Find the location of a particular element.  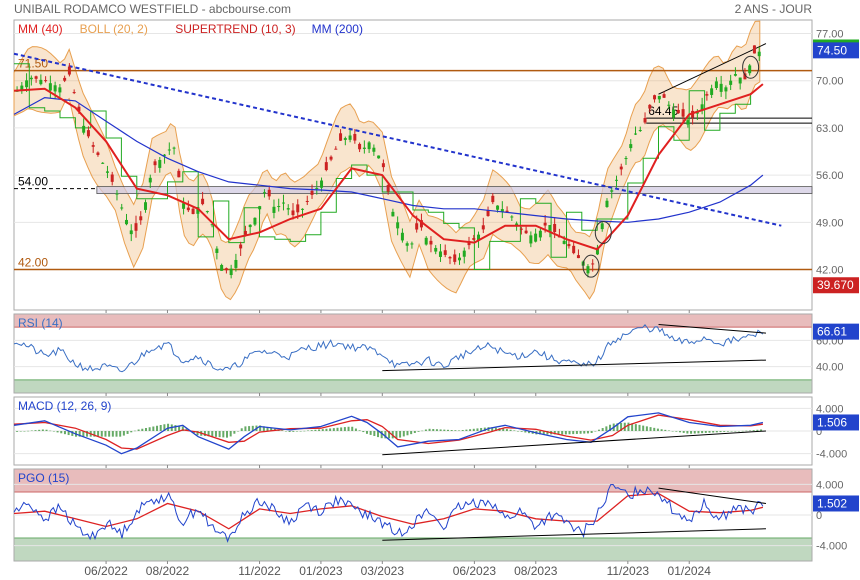

pgo-legend-item: PGO (15) is located at coordinates (43, 478).